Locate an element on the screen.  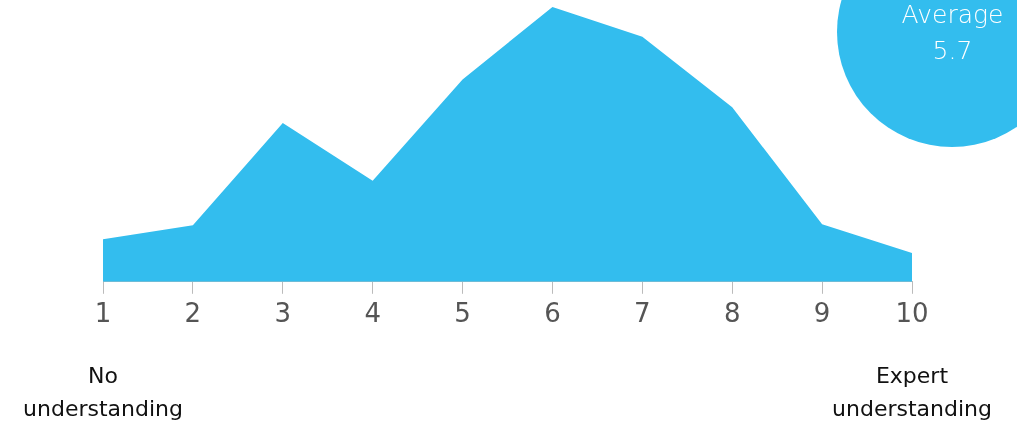
text: Expert understanding is located at coordinates (912, 391).